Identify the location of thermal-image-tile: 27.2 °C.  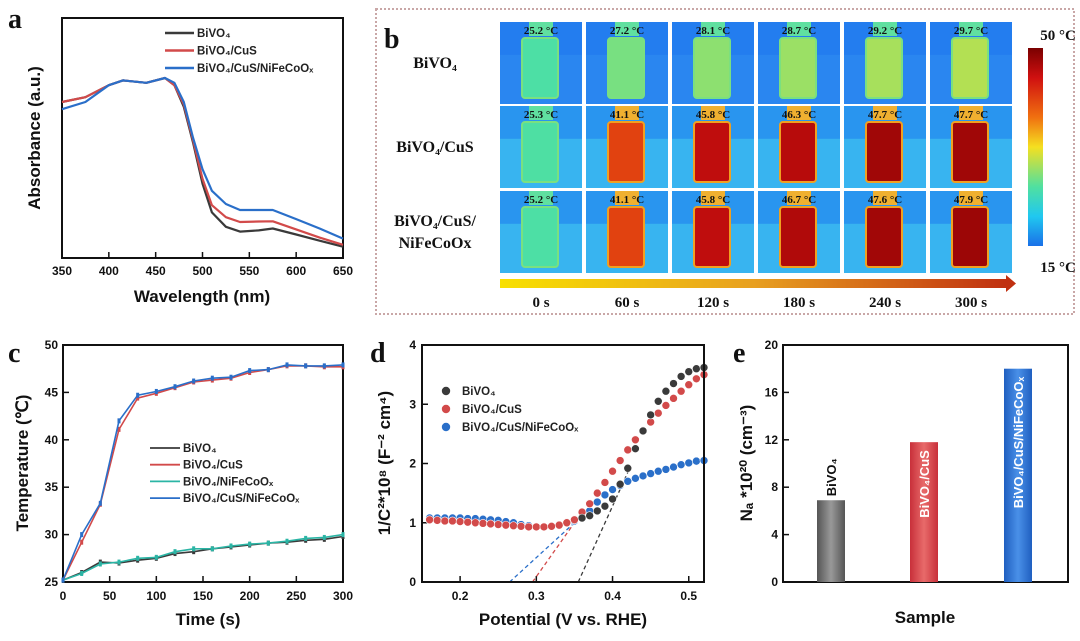
(627, 63).